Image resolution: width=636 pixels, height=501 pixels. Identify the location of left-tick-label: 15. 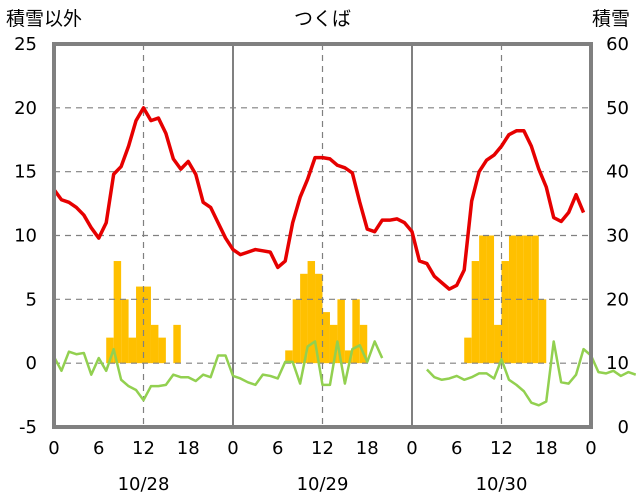
(25, 172).